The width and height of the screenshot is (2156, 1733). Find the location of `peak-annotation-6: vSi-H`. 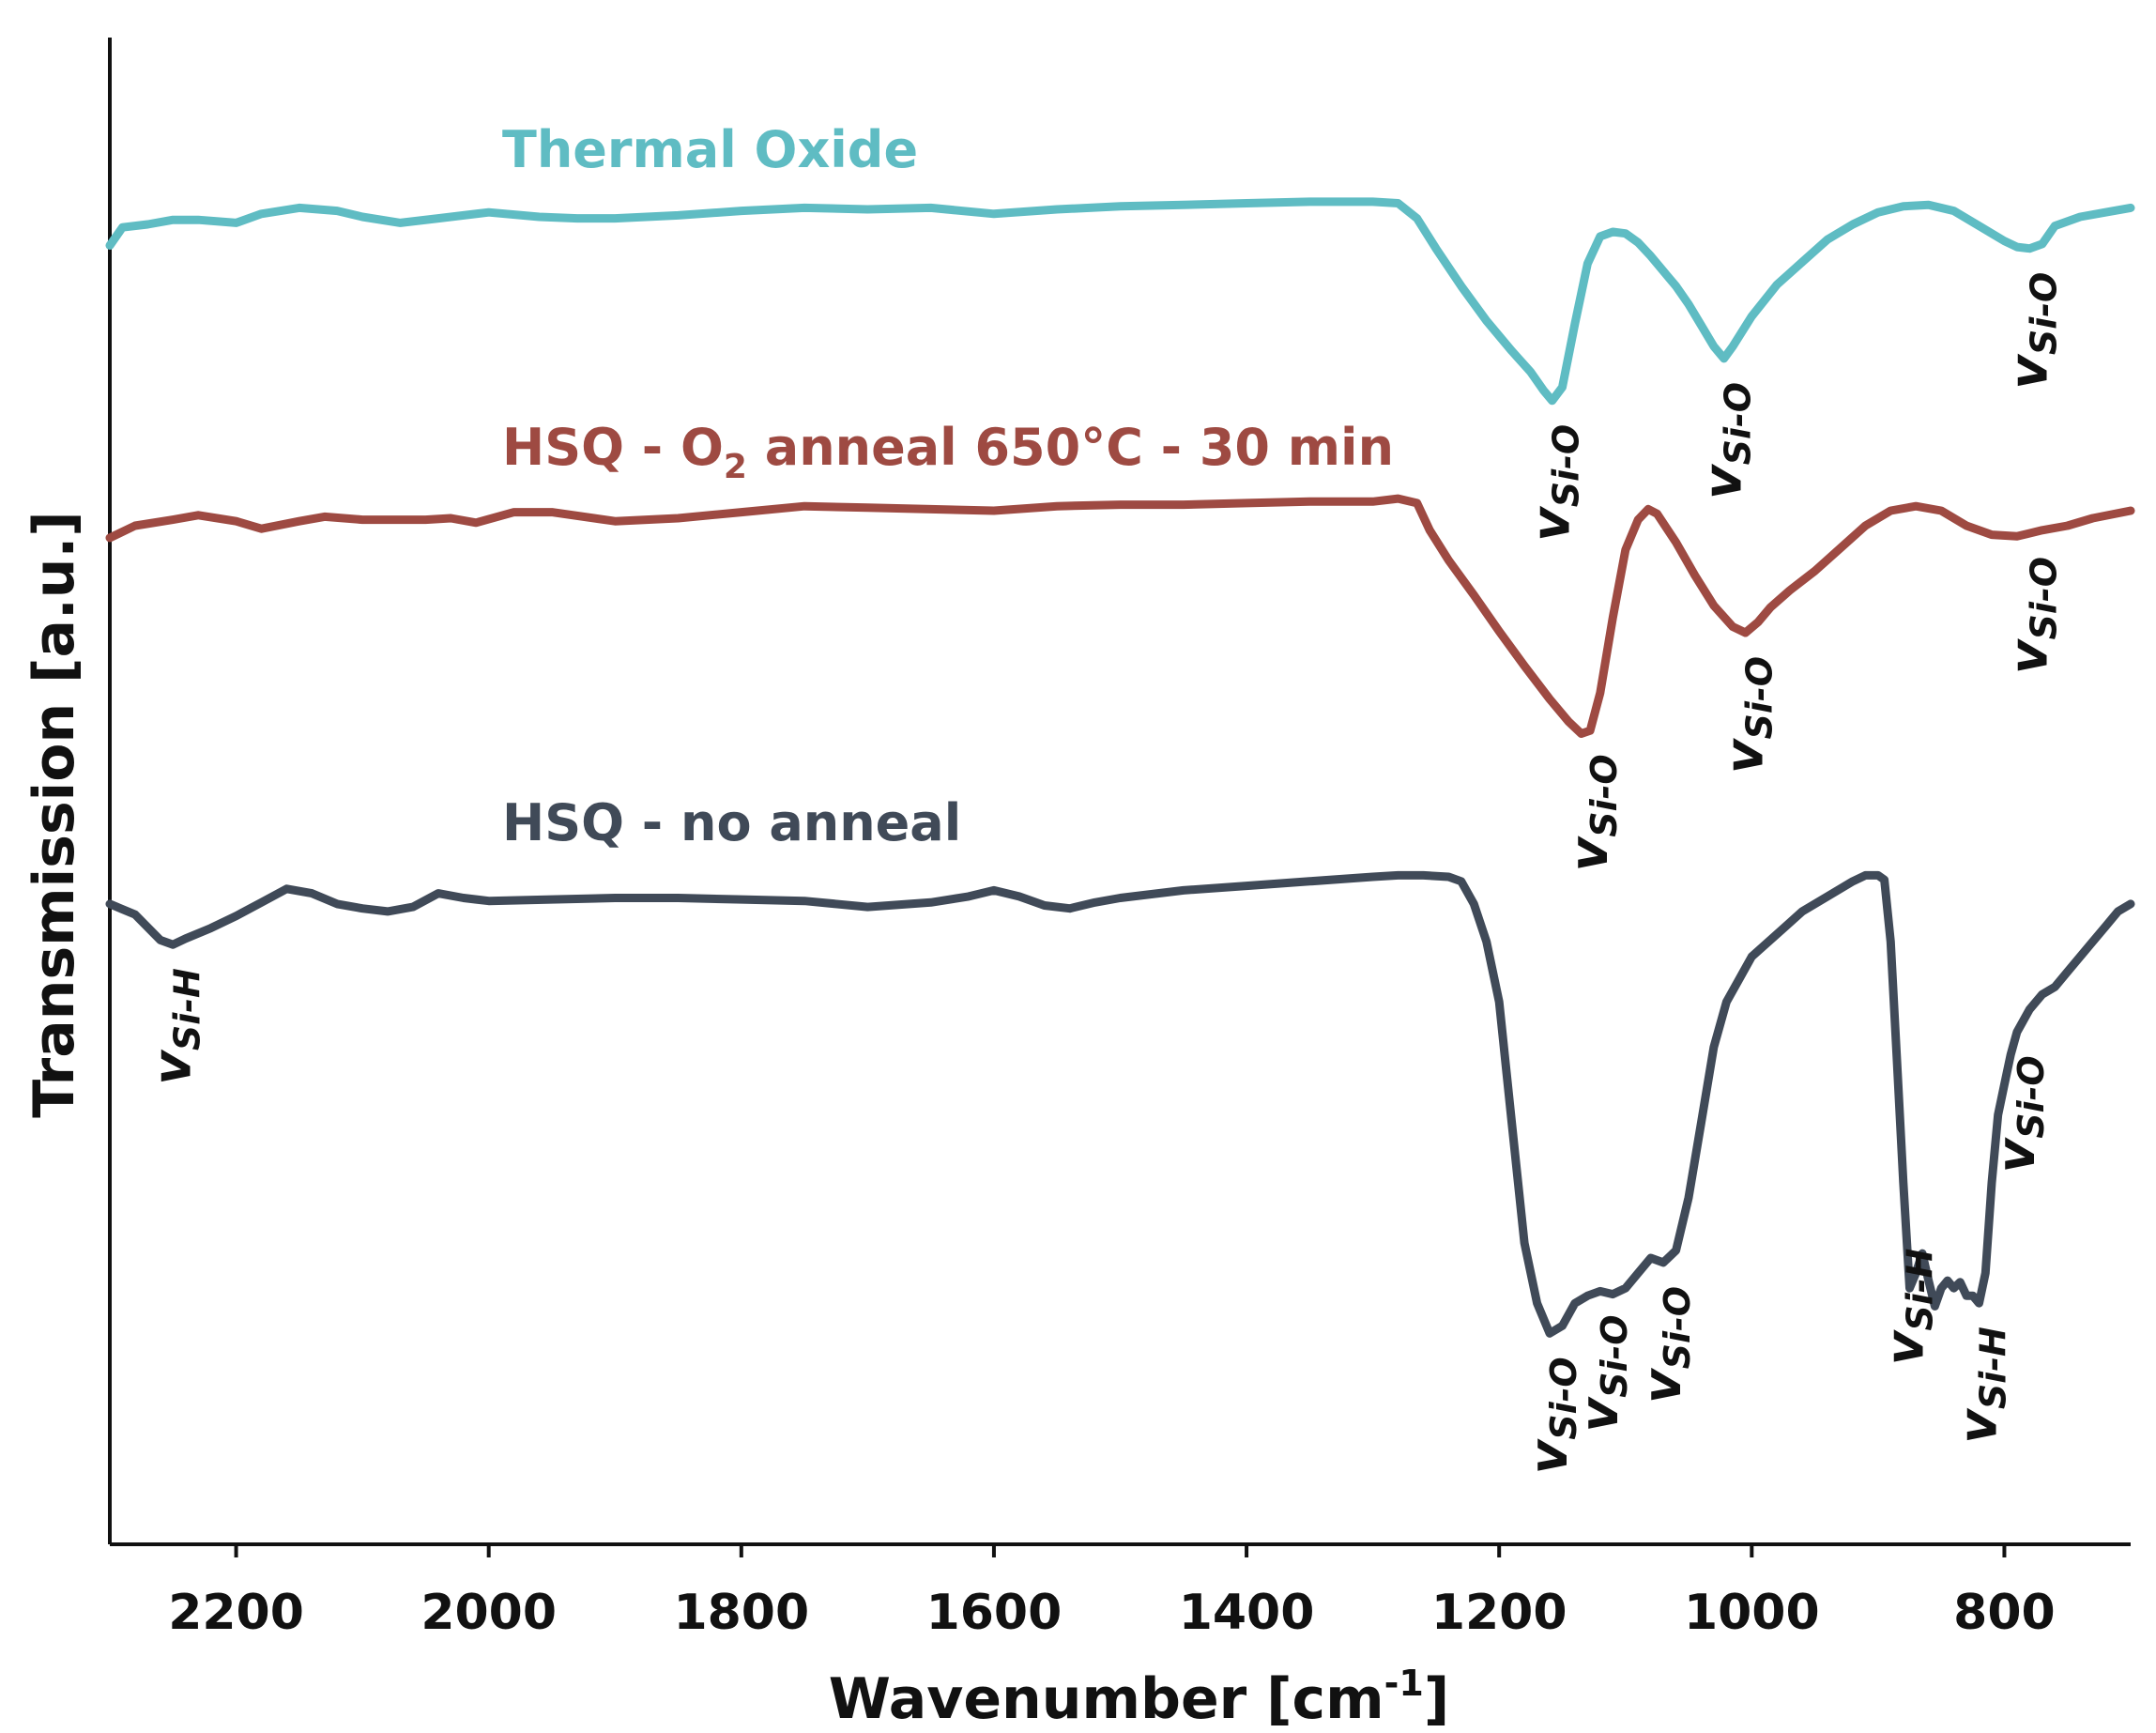

peak-annotation-6: vSi-H is located at coordinates (174, 1026).